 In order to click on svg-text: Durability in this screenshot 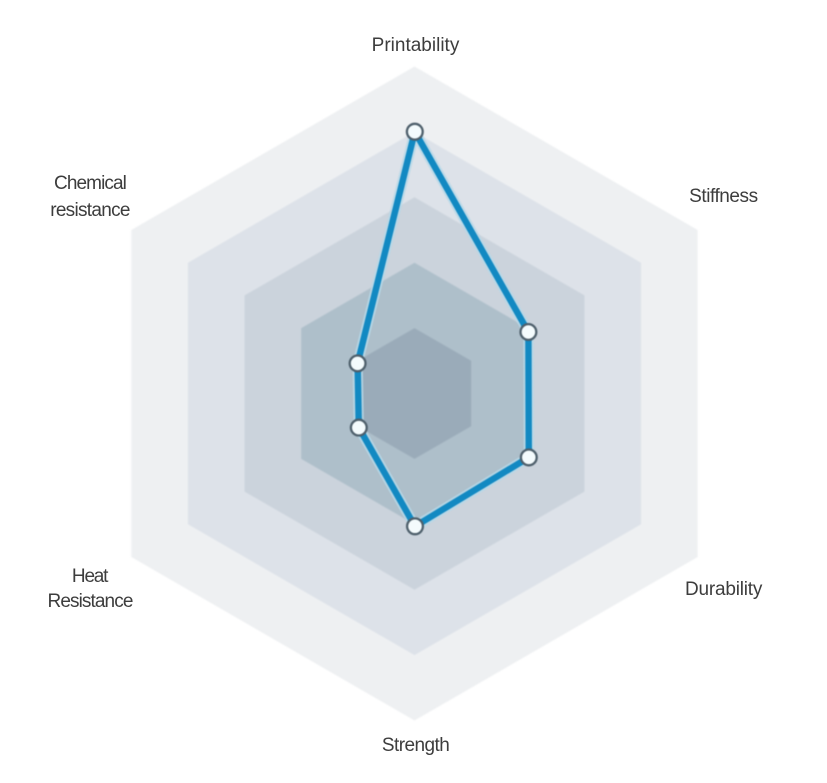, I will do `click(724, 589)`.